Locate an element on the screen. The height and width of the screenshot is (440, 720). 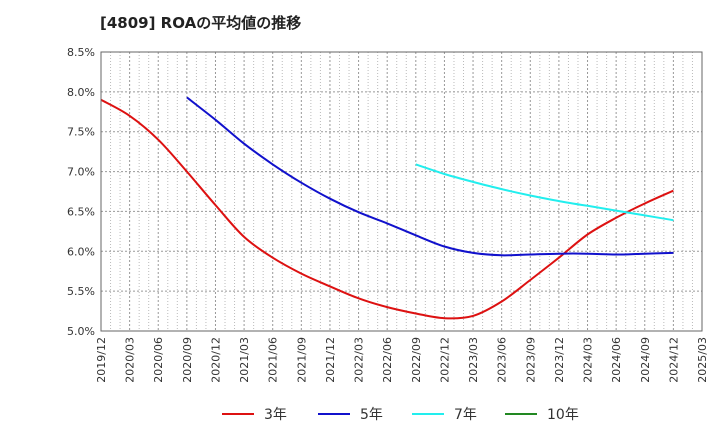
x-tick-label: 2020/12 is located at coordinates (215, 360).